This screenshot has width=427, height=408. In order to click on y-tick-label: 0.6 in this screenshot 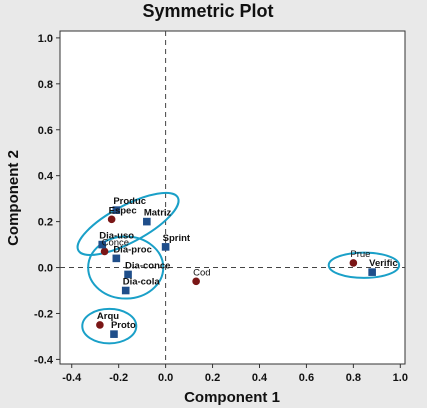, I will do `click(45, 131)`.